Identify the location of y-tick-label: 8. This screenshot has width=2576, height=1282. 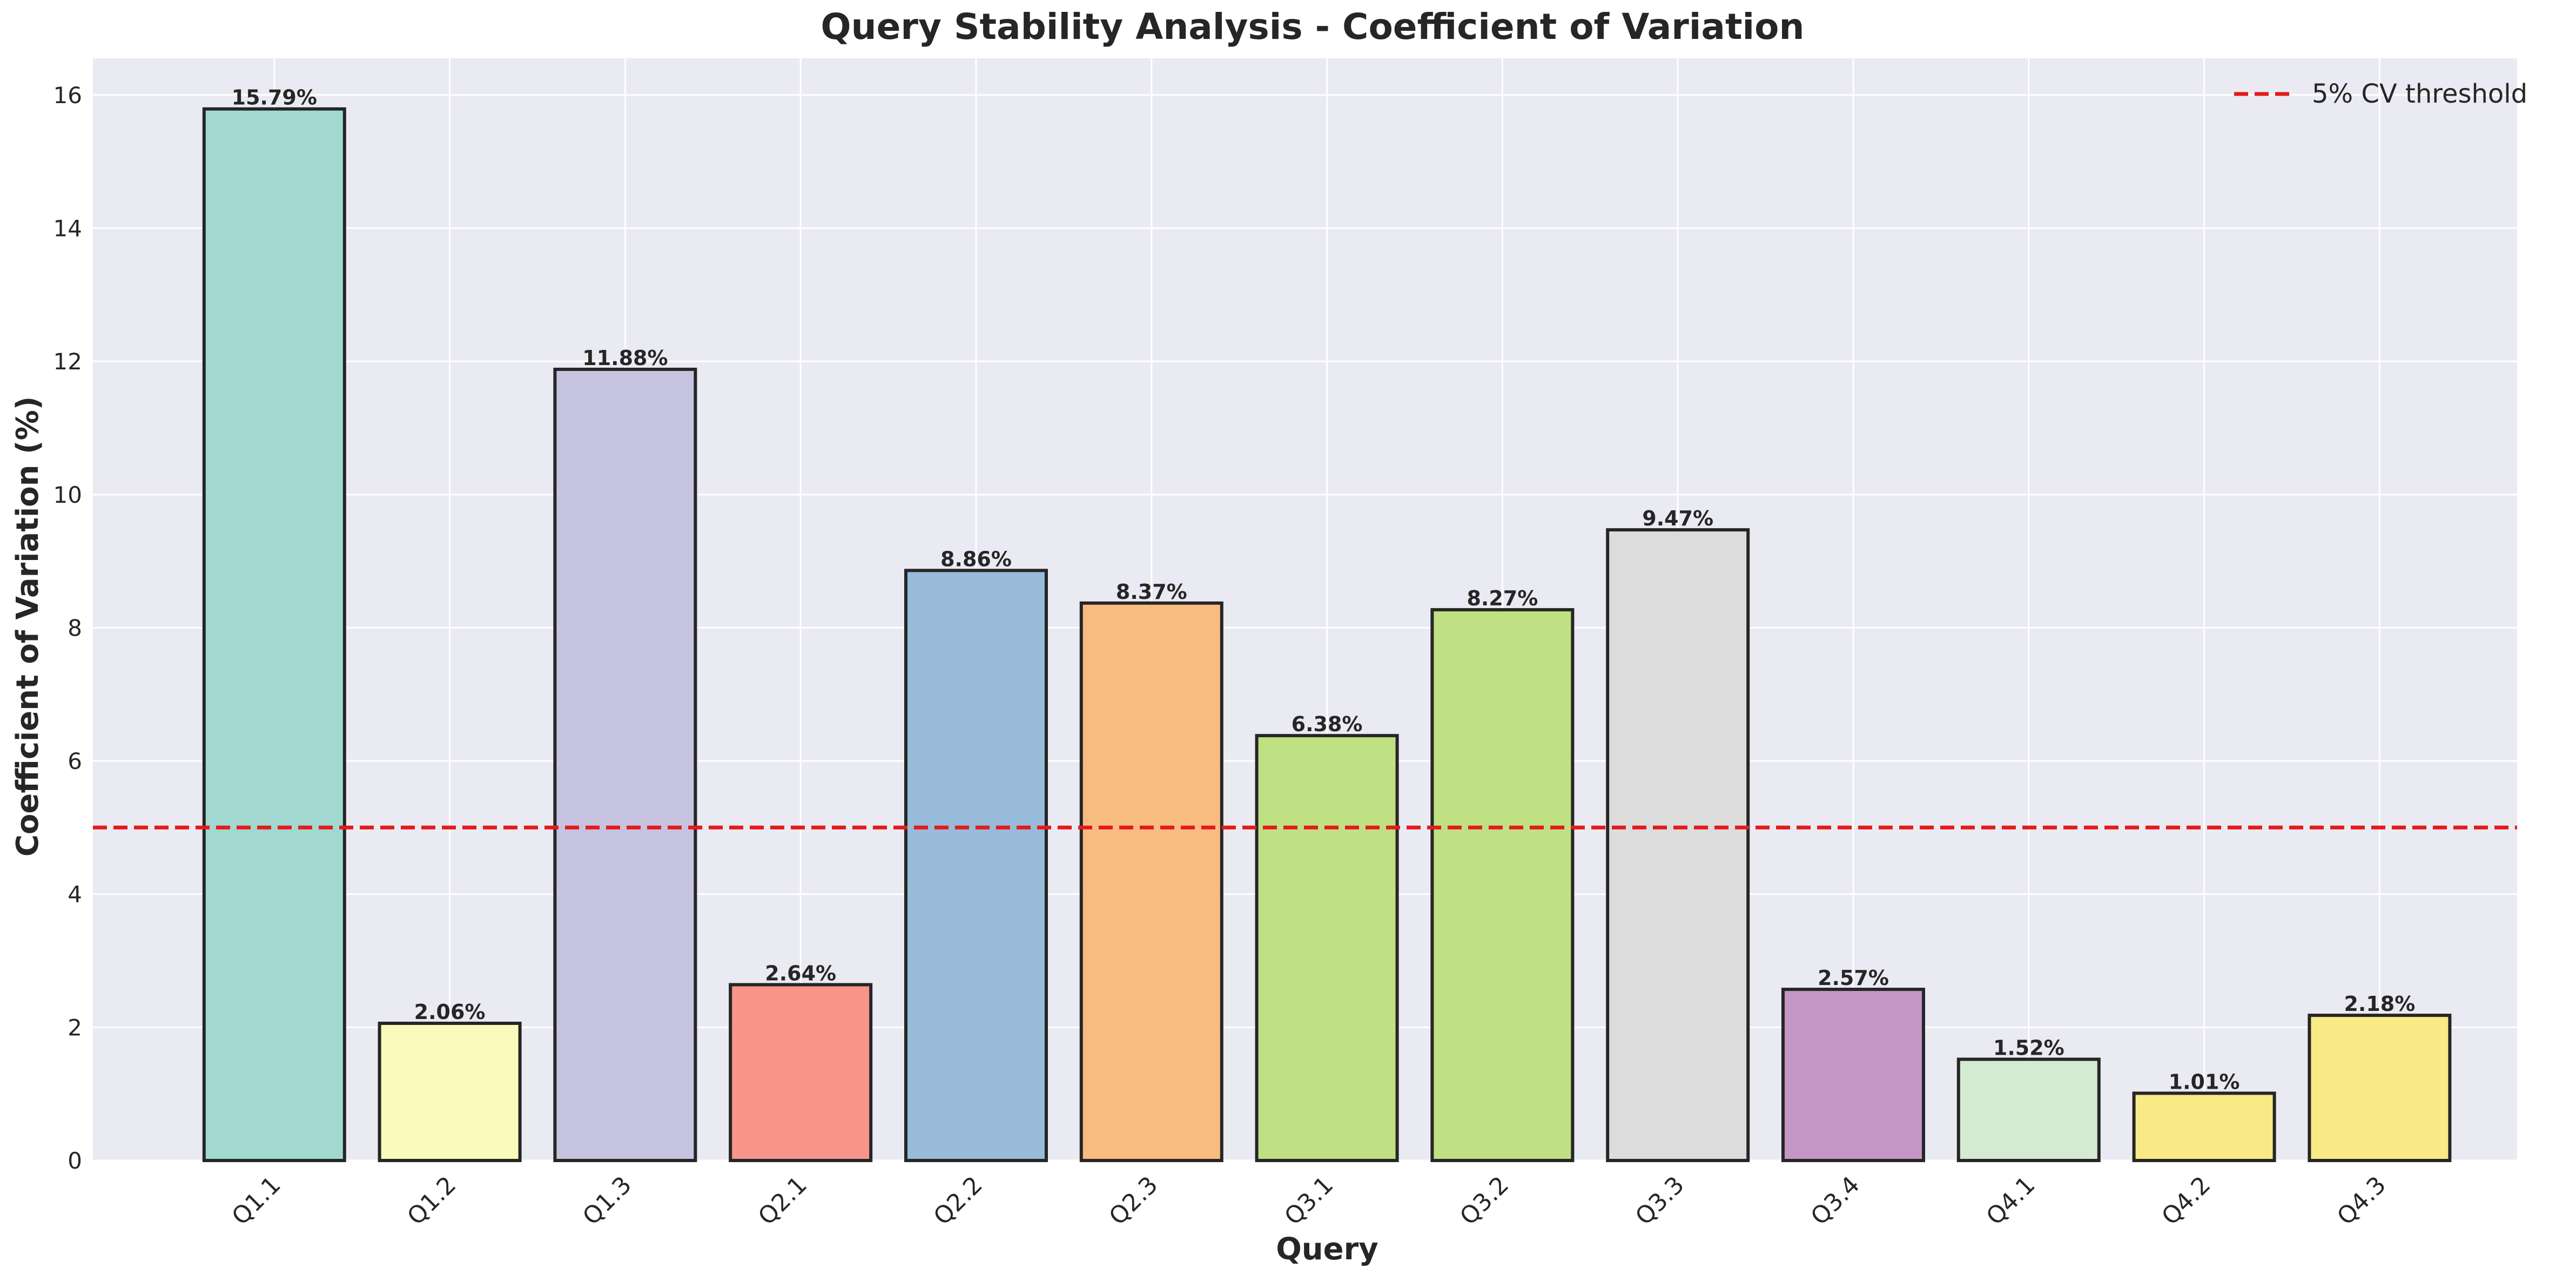
(75, 628).